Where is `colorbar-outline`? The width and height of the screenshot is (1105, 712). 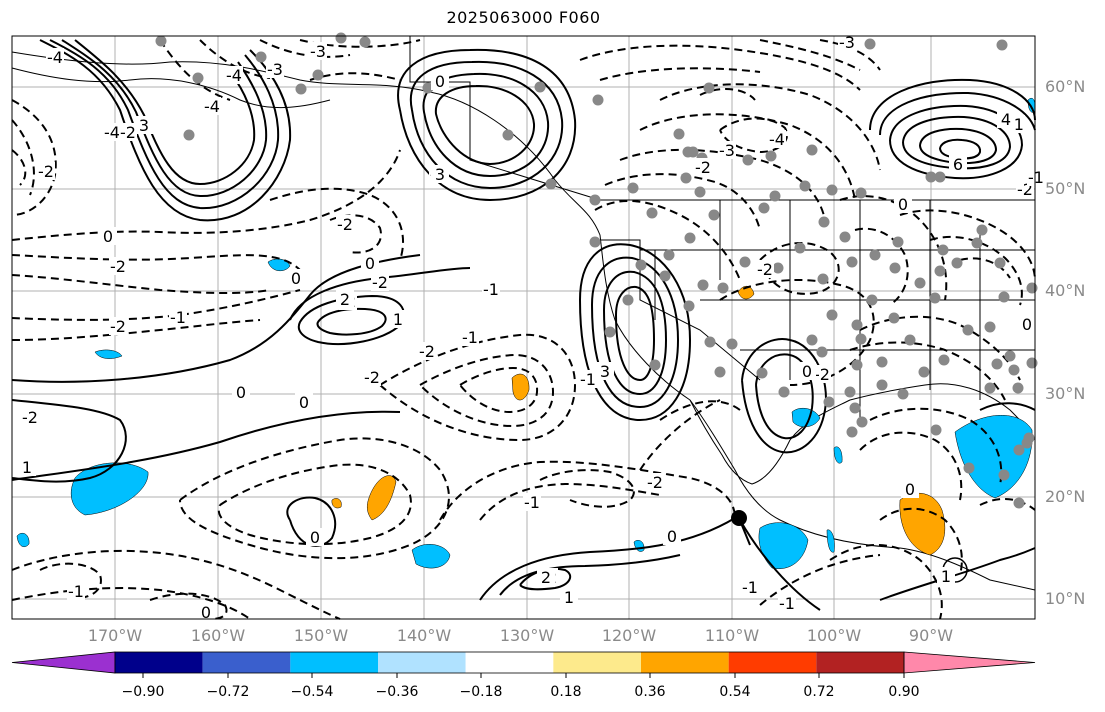 colorbar-outline is located at coordinates (509, 662).